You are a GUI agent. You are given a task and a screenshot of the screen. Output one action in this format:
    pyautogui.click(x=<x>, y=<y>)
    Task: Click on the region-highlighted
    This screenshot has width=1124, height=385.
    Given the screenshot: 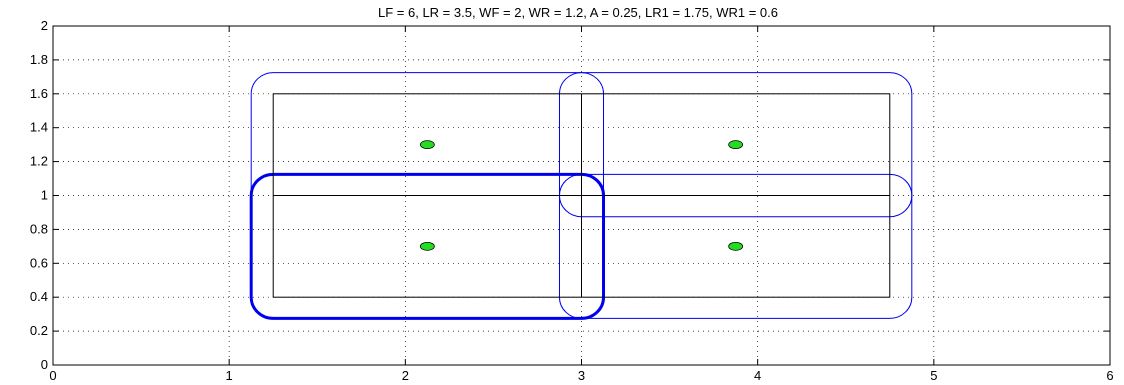 What is the action you would take?
    pyautogui.click(x=427, y=246)
    